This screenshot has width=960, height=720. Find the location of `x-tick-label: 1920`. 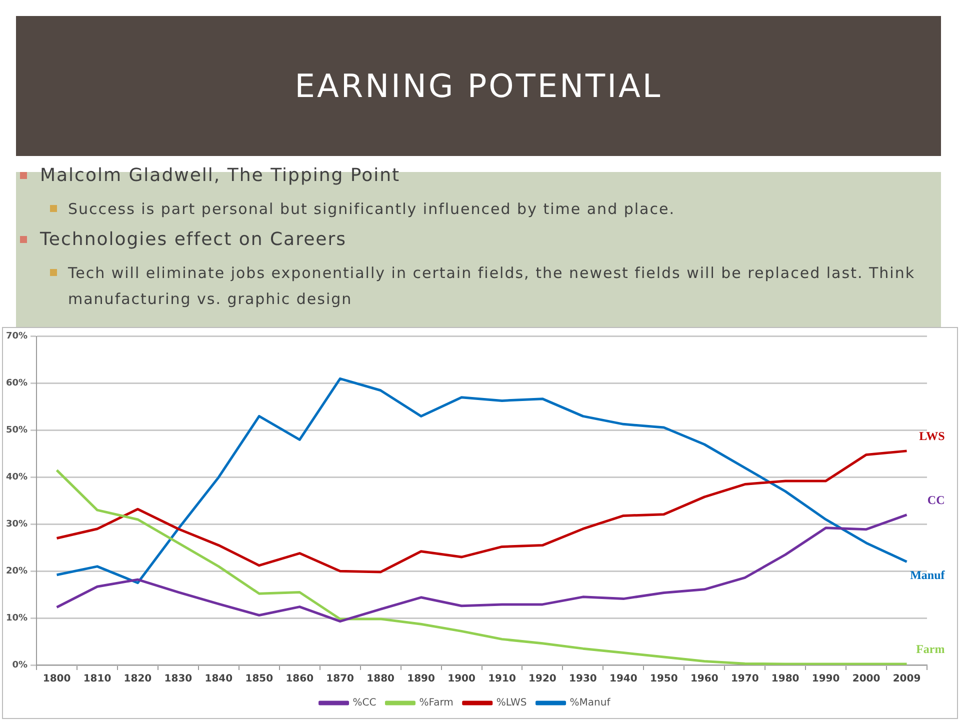

x-tick-label: 1920 is located at coordinates (542, 679).